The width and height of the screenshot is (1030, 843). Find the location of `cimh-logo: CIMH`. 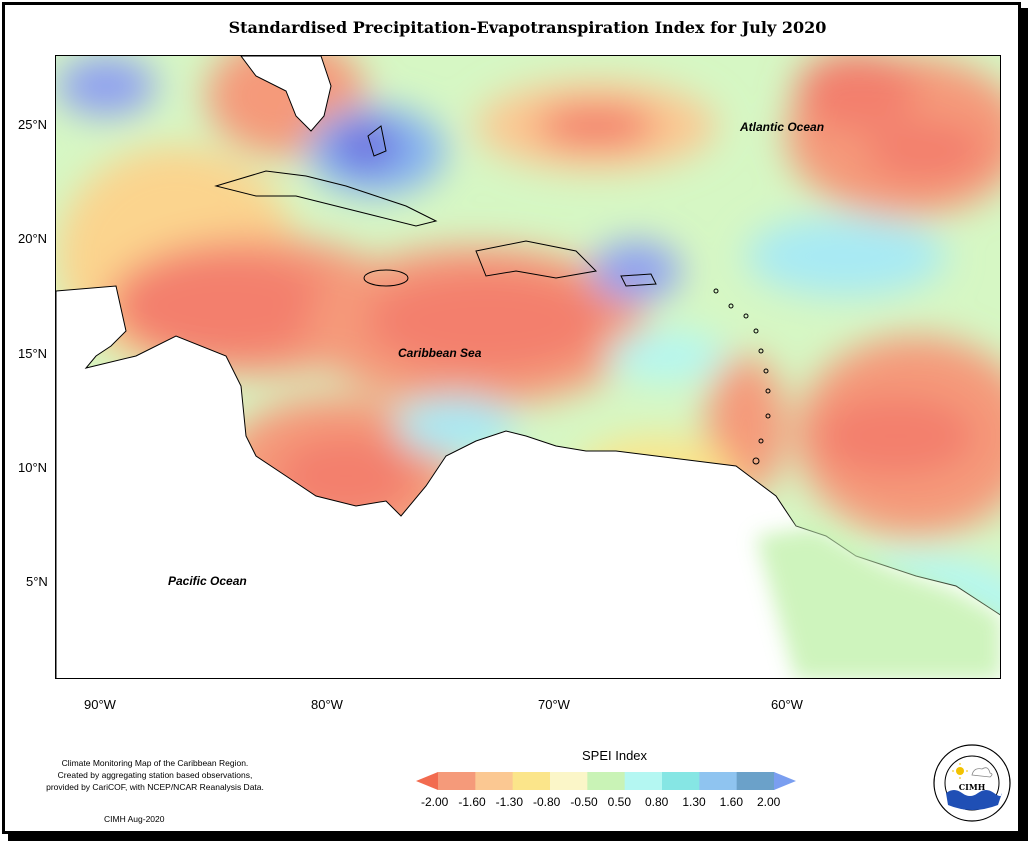

cimh-logo: CIMH is located at coordinates (972, 785).